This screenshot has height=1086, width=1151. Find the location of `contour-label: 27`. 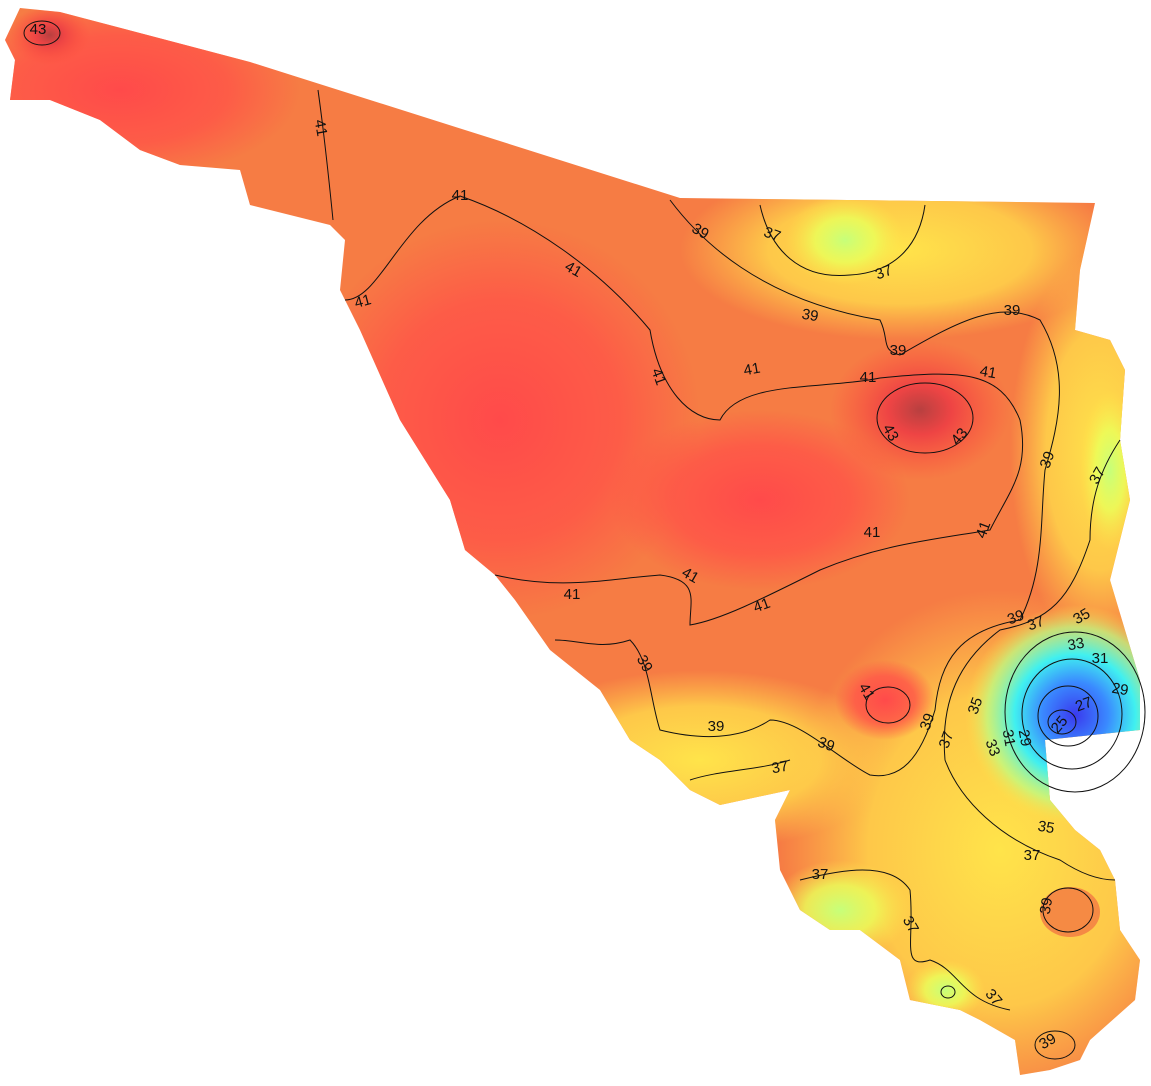

contour-label: 27 is located at coordinates (1083, 705).